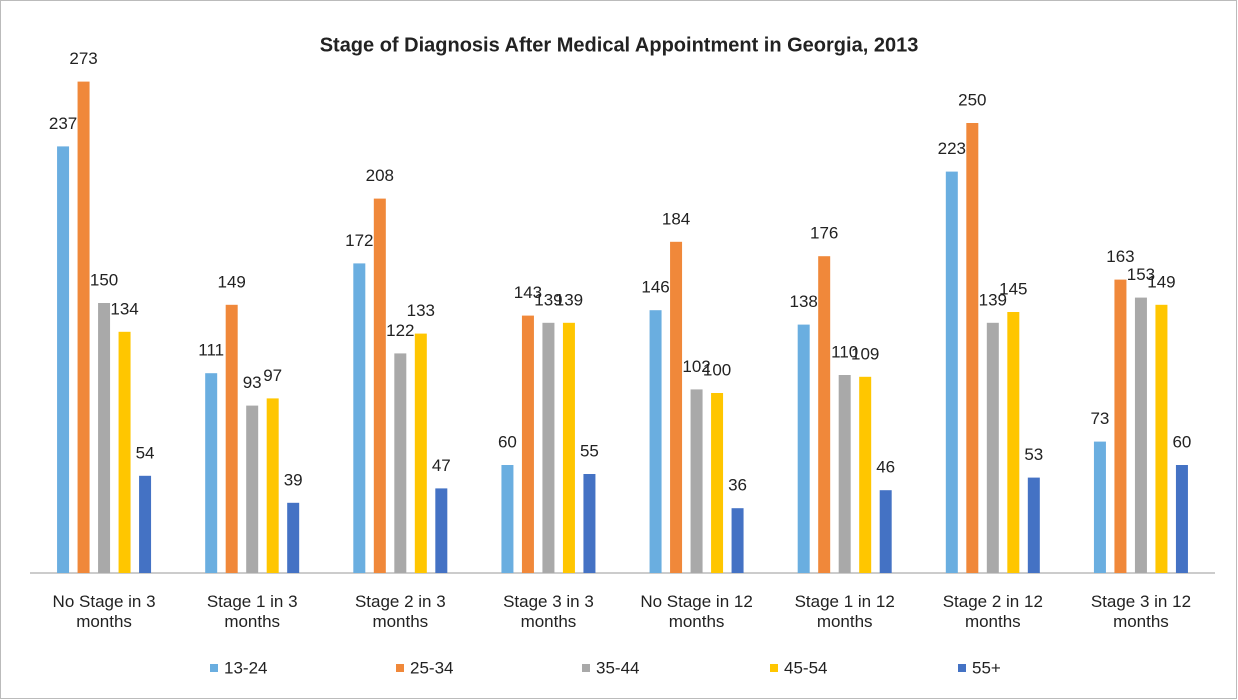  I want to click on x-tick-label: No Stage in 12 months, so click(696, 611).